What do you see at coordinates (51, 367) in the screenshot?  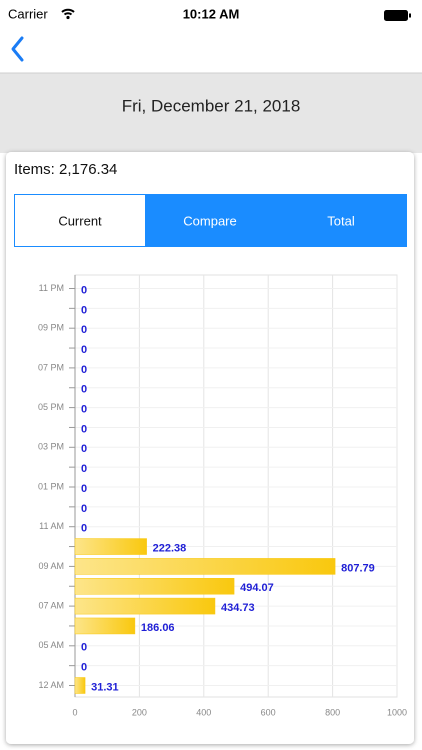 I see `y-tick-label: 07 PM` at bounding box center [51, 367].